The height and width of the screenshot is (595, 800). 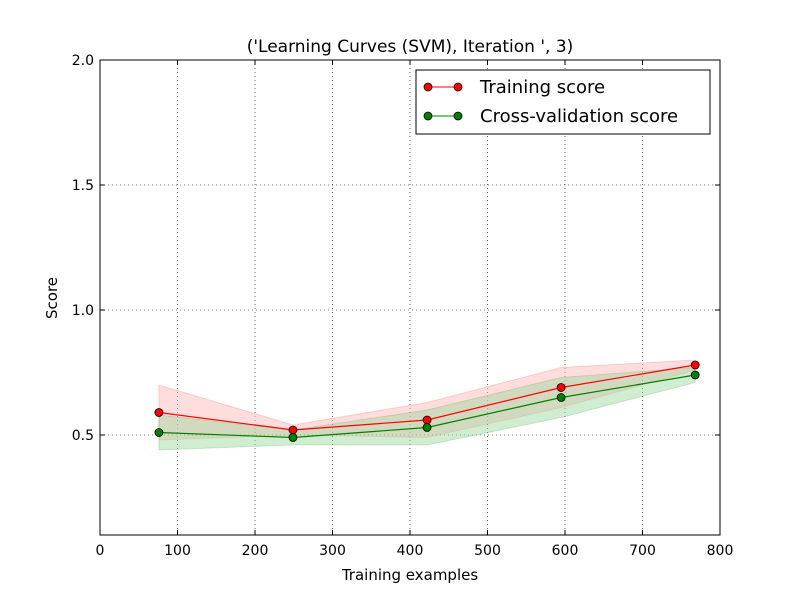 I want to click on legend-marker-cv-right, so click(x=458, y=116).